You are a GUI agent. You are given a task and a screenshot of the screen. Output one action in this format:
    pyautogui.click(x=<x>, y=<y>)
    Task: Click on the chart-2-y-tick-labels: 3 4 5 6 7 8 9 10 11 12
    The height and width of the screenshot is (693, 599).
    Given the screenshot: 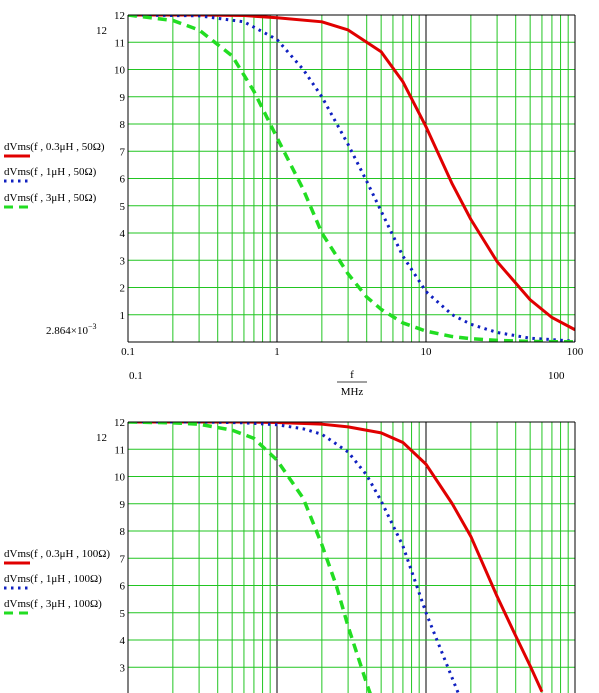 What is the action you would take?
    pyautogui.click(x=120, y=545)
    